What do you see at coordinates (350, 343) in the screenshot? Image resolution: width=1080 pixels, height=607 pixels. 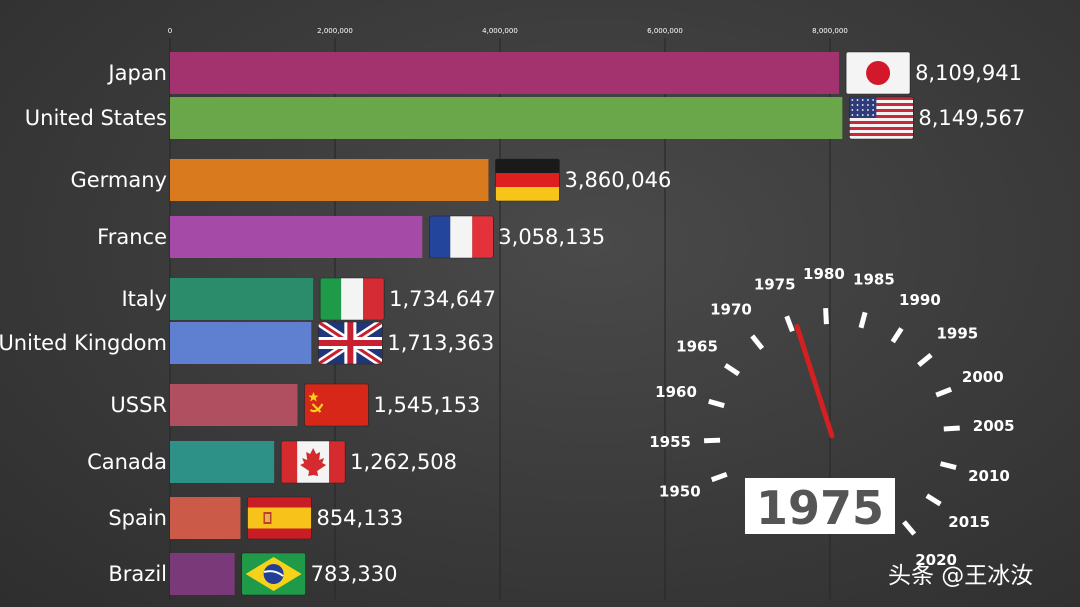 I see `uk-flag` at bounding box center [350, 343].